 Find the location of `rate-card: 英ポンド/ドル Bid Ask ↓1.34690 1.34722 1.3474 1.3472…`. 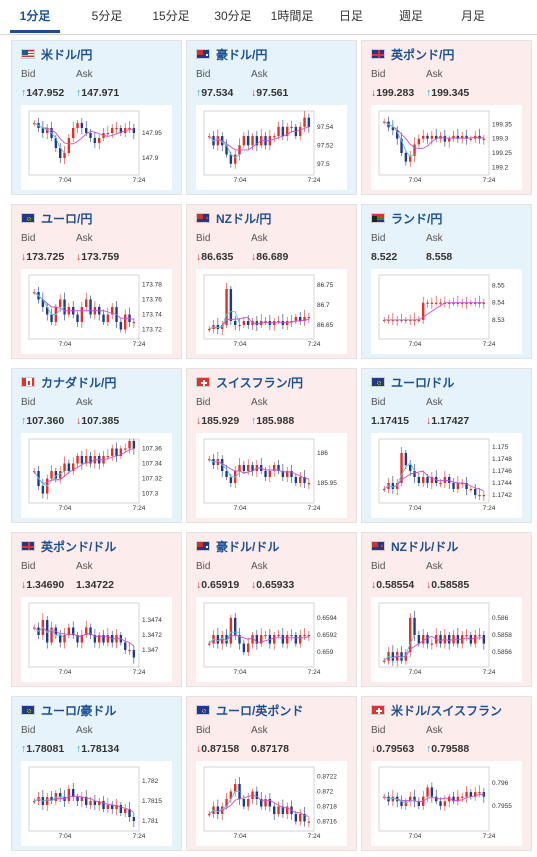

rate-card: 英ポンド/ドル Bid Ask ↓1.34690 1.34722 1.3474 1.3472… is located at coordinates (96, 609).